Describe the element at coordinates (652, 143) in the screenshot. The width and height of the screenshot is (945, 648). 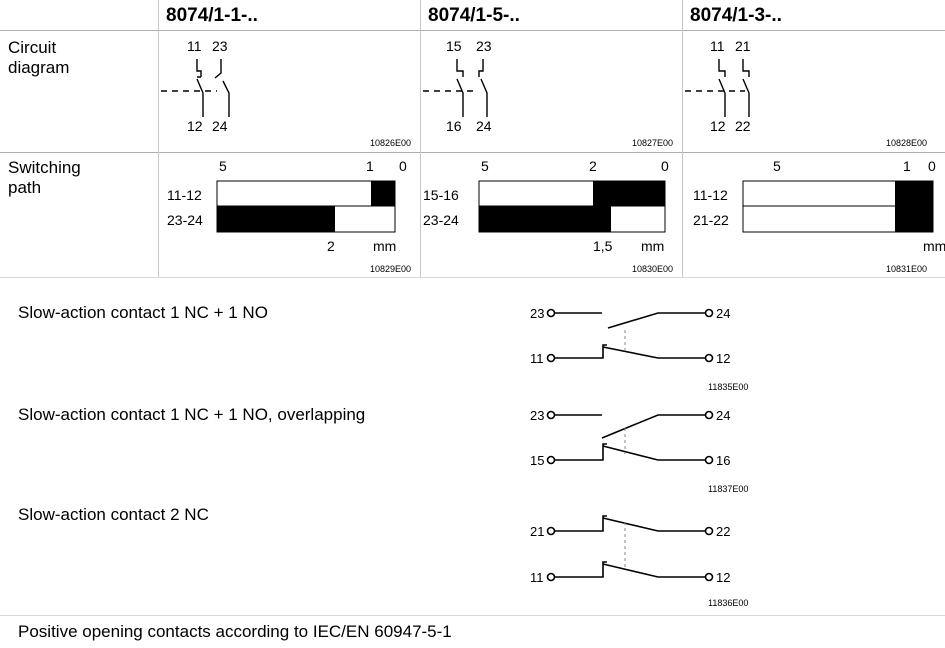
I see `drawing-code: 10827E00` at that location.